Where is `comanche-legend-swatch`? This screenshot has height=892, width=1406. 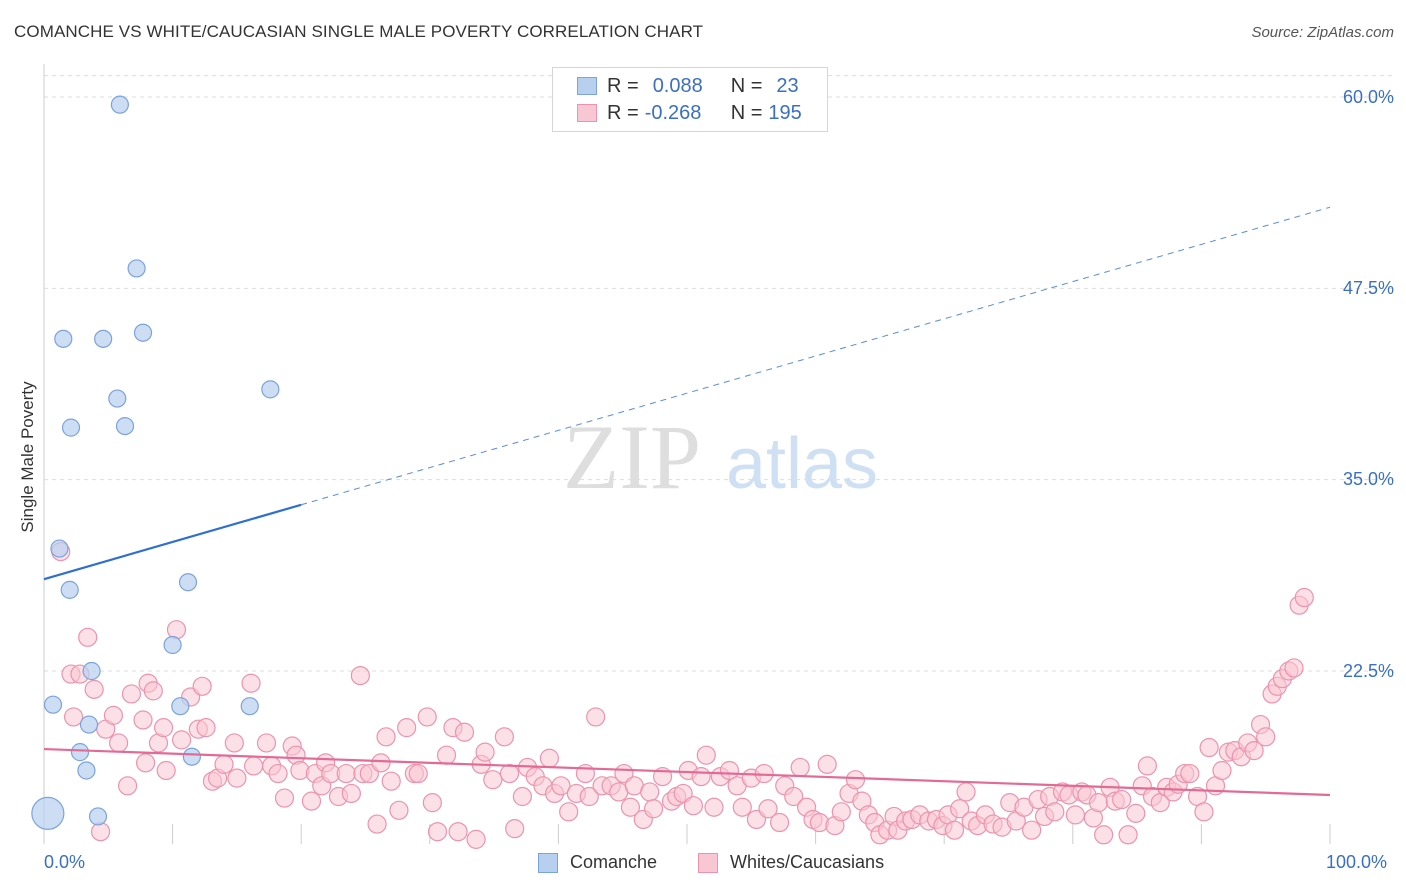 comanche-legend-swatch is located at coordinates (548, 862).